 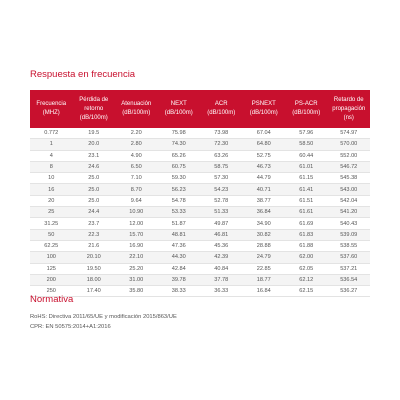 I want to click on header-cell: Atenuación (dB/100m), so click(x=136, y=109).